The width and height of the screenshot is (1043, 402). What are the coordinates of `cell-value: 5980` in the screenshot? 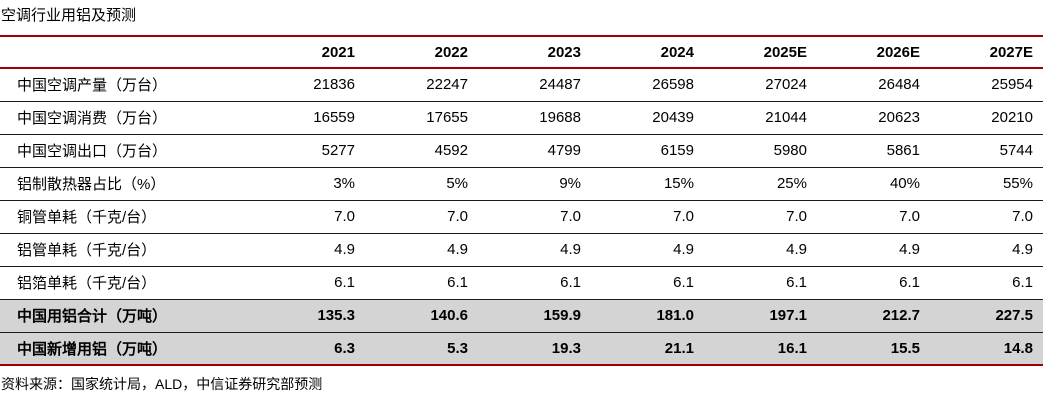 It's located at (760, 151).